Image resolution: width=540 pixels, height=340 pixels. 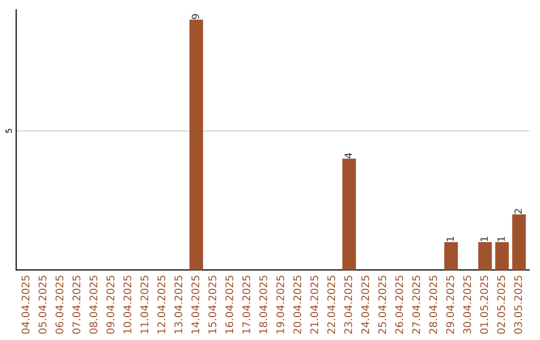 What do you see at coordinates (76, 305) in the screenshot?
I see `x-tick-label: 07.04.2025` at bounding box center [76, 305].